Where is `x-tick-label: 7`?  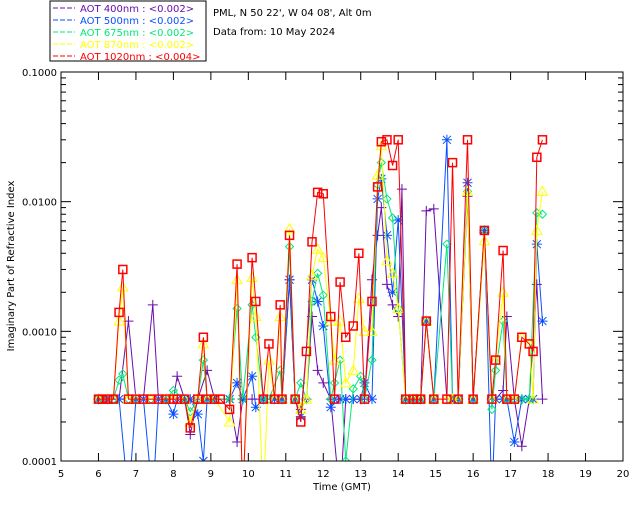
x-tick-label: 7 is located at coordinates (136, 474).